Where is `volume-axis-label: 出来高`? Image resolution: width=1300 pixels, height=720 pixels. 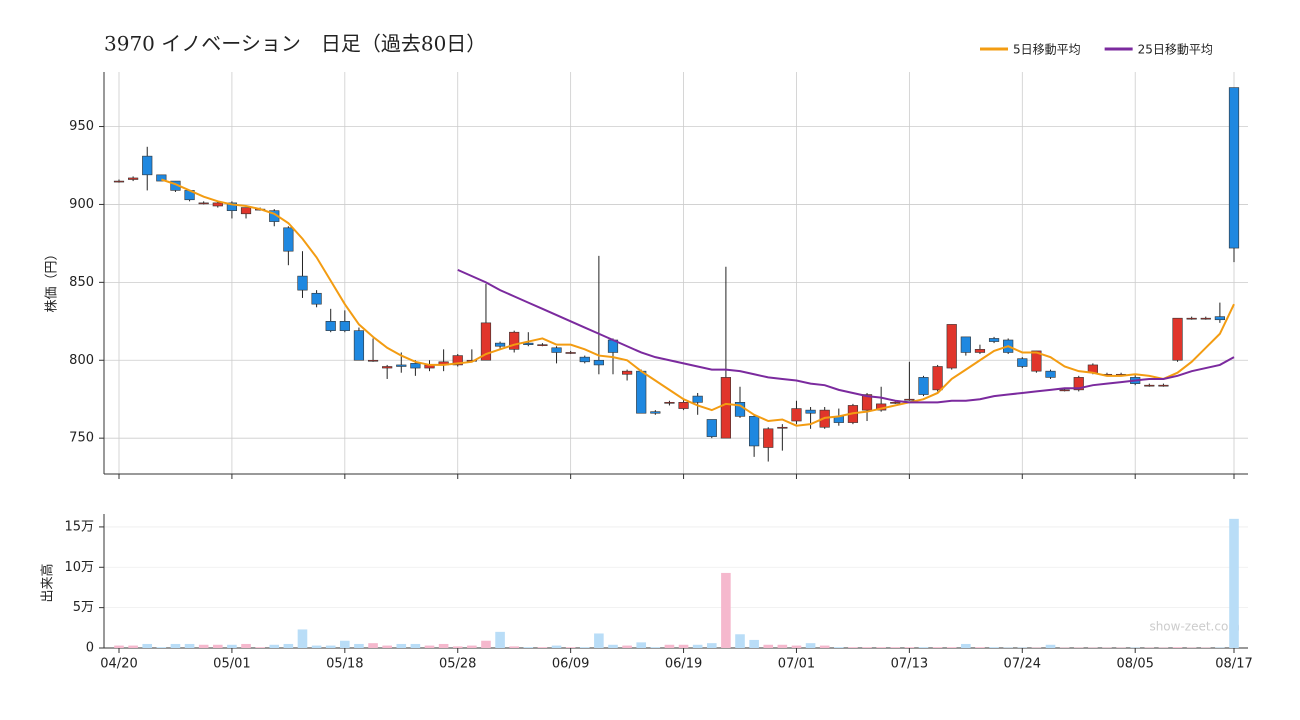 volume-axis-label: 出来高 is located at coordinates (48, 582).